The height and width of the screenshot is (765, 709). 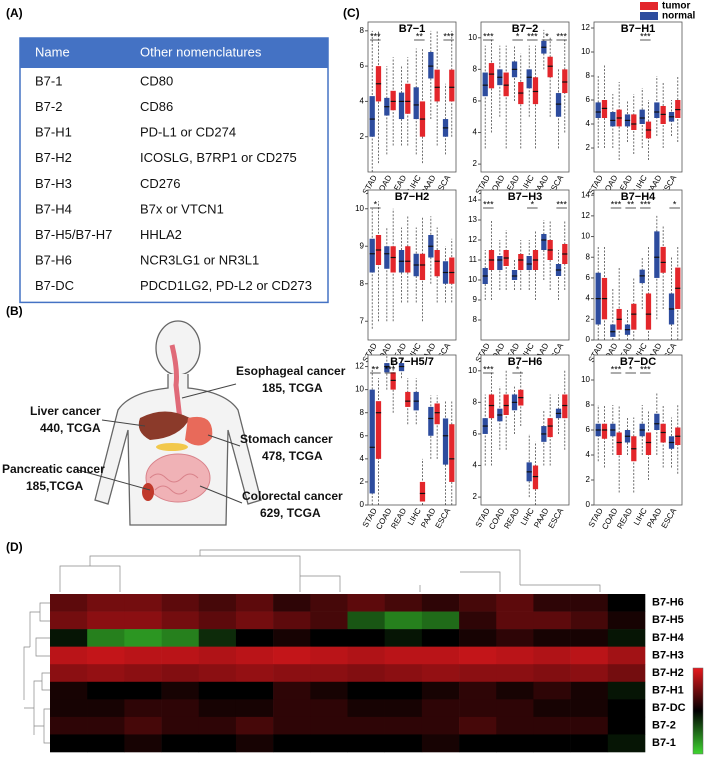 I want to click on y-tick-label: 0, so click(x=588, y=339).